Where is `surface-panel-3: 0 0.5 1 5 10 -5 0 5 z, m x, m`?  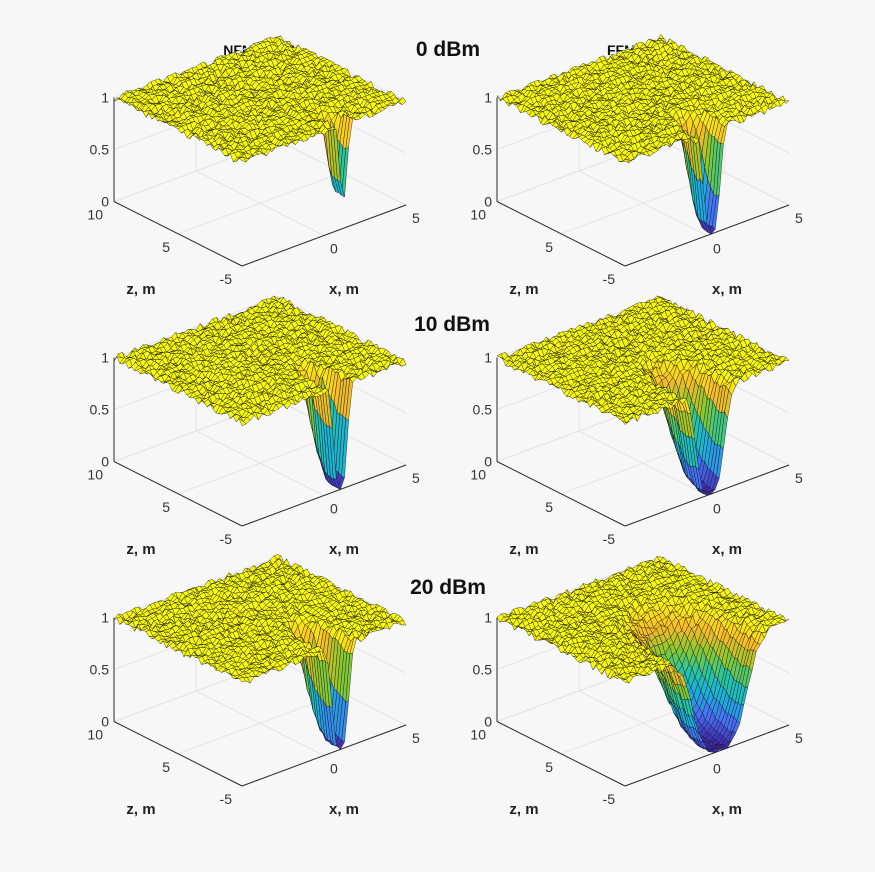 surface-panel-3: 0 0.5 1 5 10 -5 0 5 z, m x, m is located at coordinates (636, 426).